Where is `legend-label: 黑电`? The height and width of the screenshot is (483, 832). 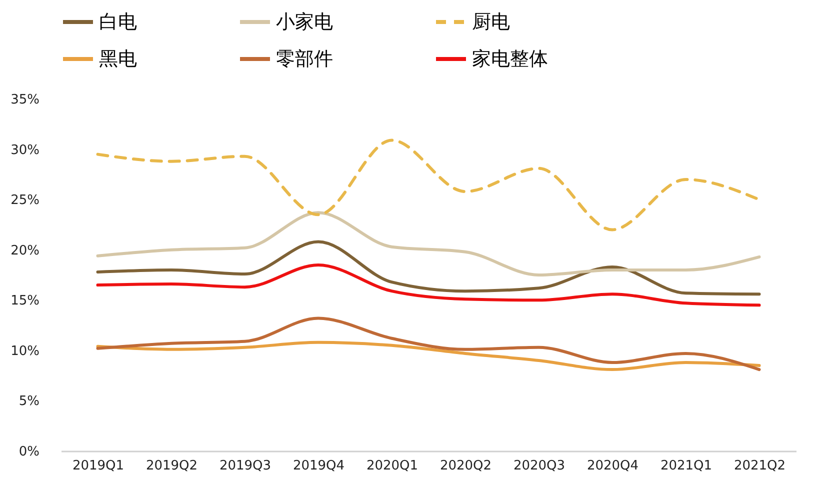 legend-label: 黑电 is located at coordinates (118, 59).